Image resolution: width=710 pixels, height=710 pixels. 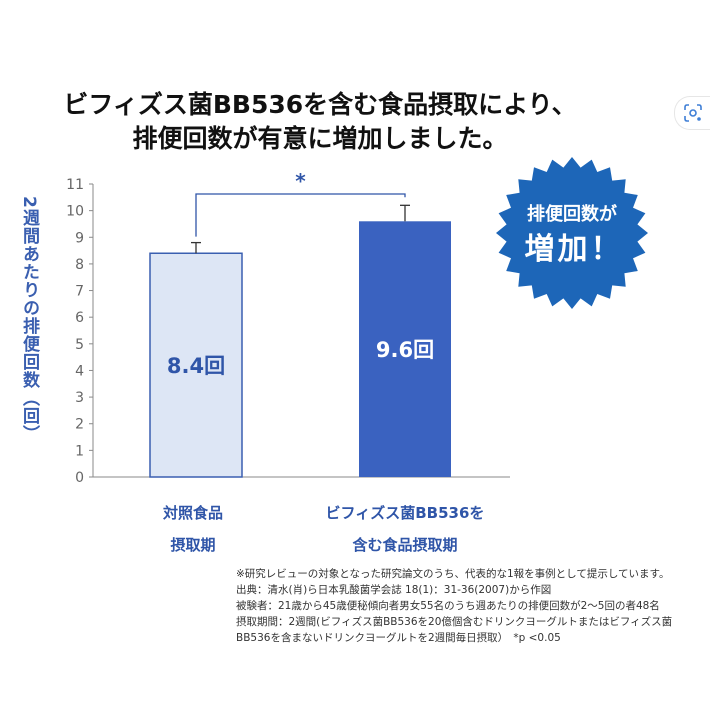 What do you see at coordinates (79, 345) in the screenshot?
I see `y-tick-label-5: 5` at bounding box center [79, 345].